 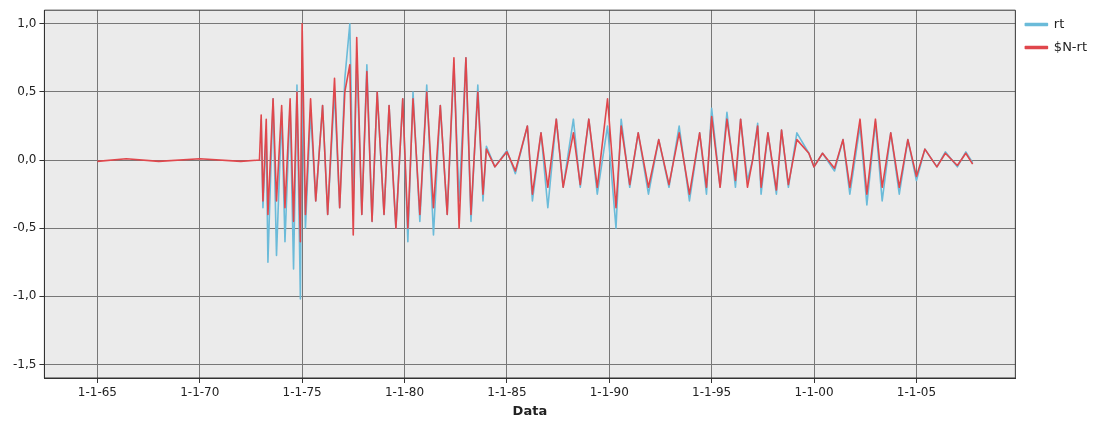 I want to click on x-tick-label: 1-1-95, so click(x=712, y=392).